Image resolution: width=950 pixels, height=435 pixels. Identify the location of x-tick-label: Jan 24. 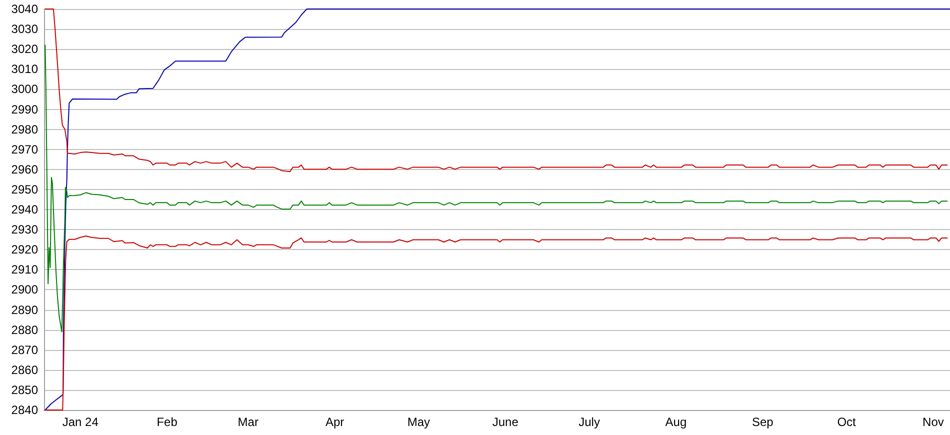
(80, 422).